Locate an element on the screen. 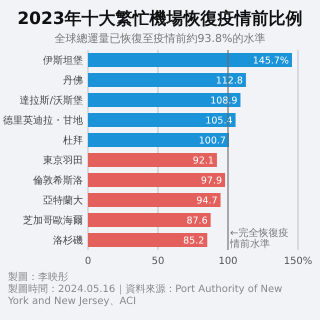 The image size is (320, 320). text: 製圖時間：2024.05.16｜資料來源：Port Authority of New York and New Jersey、ACI is located at coordinates (144, 295).